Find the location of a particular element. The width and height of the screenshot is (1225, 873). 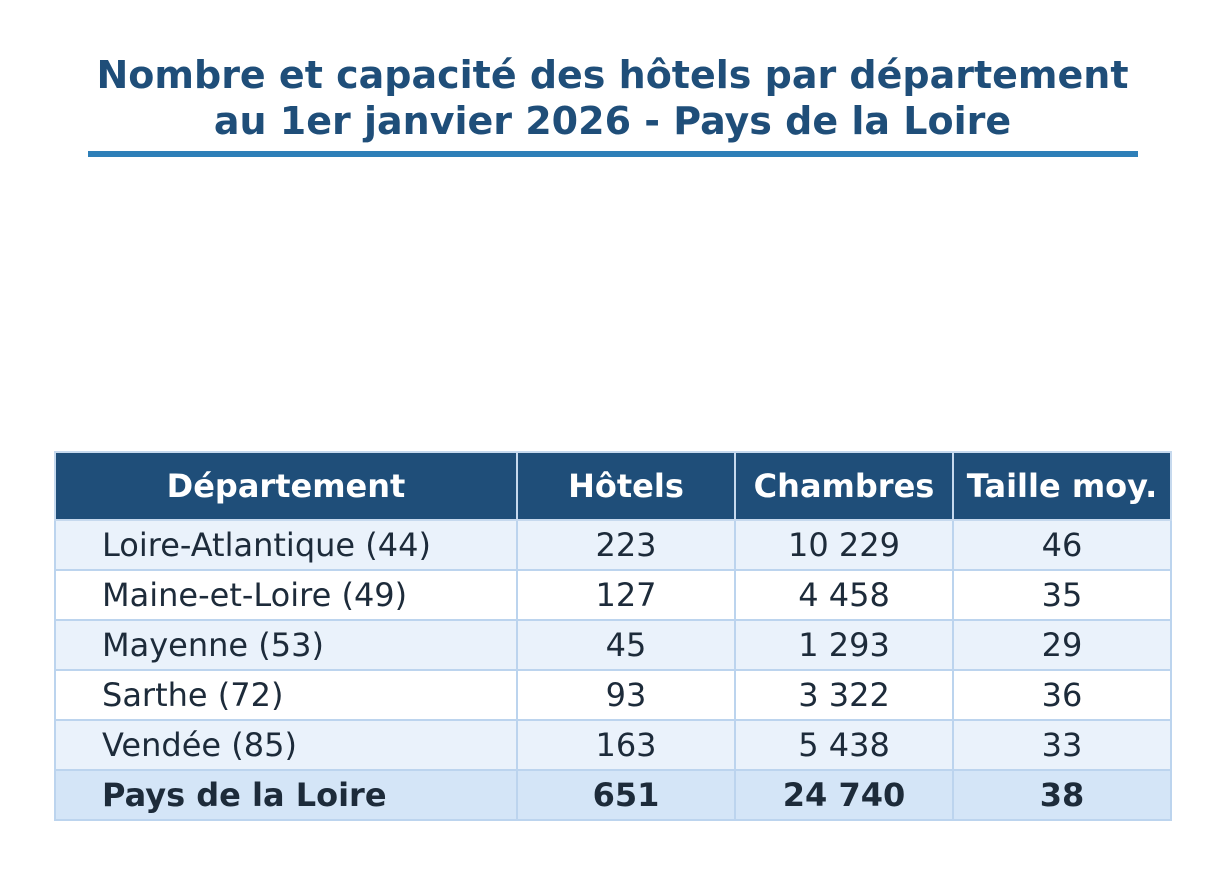

table-row: Sarthe (72) 93 3 322 36 is located at coordinates (613, 695).